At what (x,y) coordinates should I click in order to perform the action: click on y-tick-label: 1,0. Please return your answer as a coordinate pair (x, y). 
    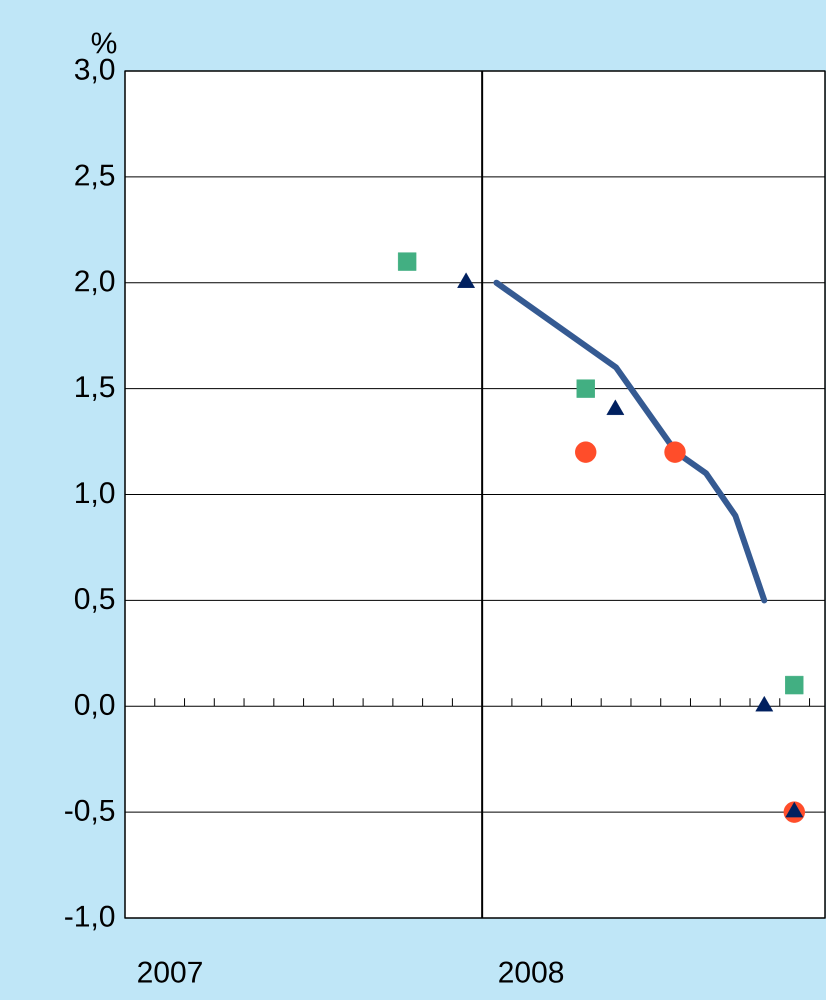
    Looking at the image, I should click on (95, 494).